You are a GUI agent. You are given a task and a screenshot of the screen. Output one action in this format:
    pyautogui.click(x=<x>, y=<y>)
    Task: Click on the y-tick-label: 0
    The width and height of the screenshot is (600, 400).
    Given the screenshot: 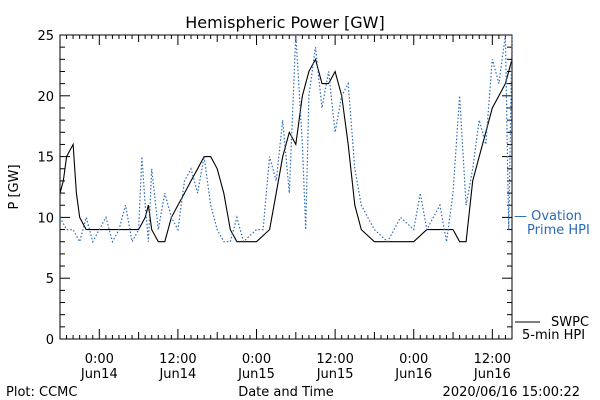 What is the action you would take?
    pyautogui.click(x=50, y=340)
    